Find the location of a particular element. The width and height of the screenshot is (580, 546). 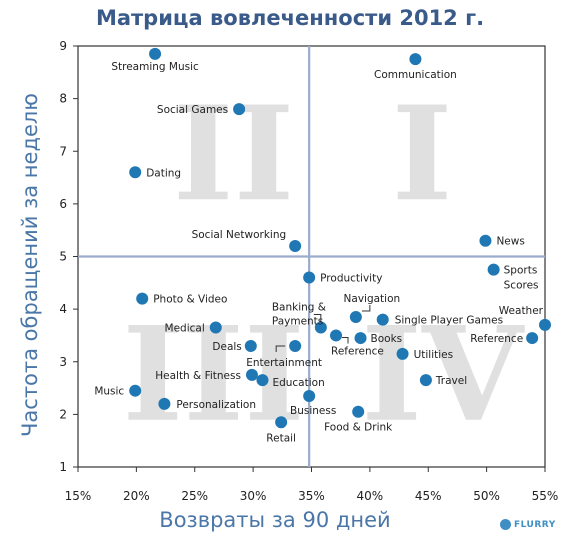

point-label: Weather is located at coordinates (521, 311).